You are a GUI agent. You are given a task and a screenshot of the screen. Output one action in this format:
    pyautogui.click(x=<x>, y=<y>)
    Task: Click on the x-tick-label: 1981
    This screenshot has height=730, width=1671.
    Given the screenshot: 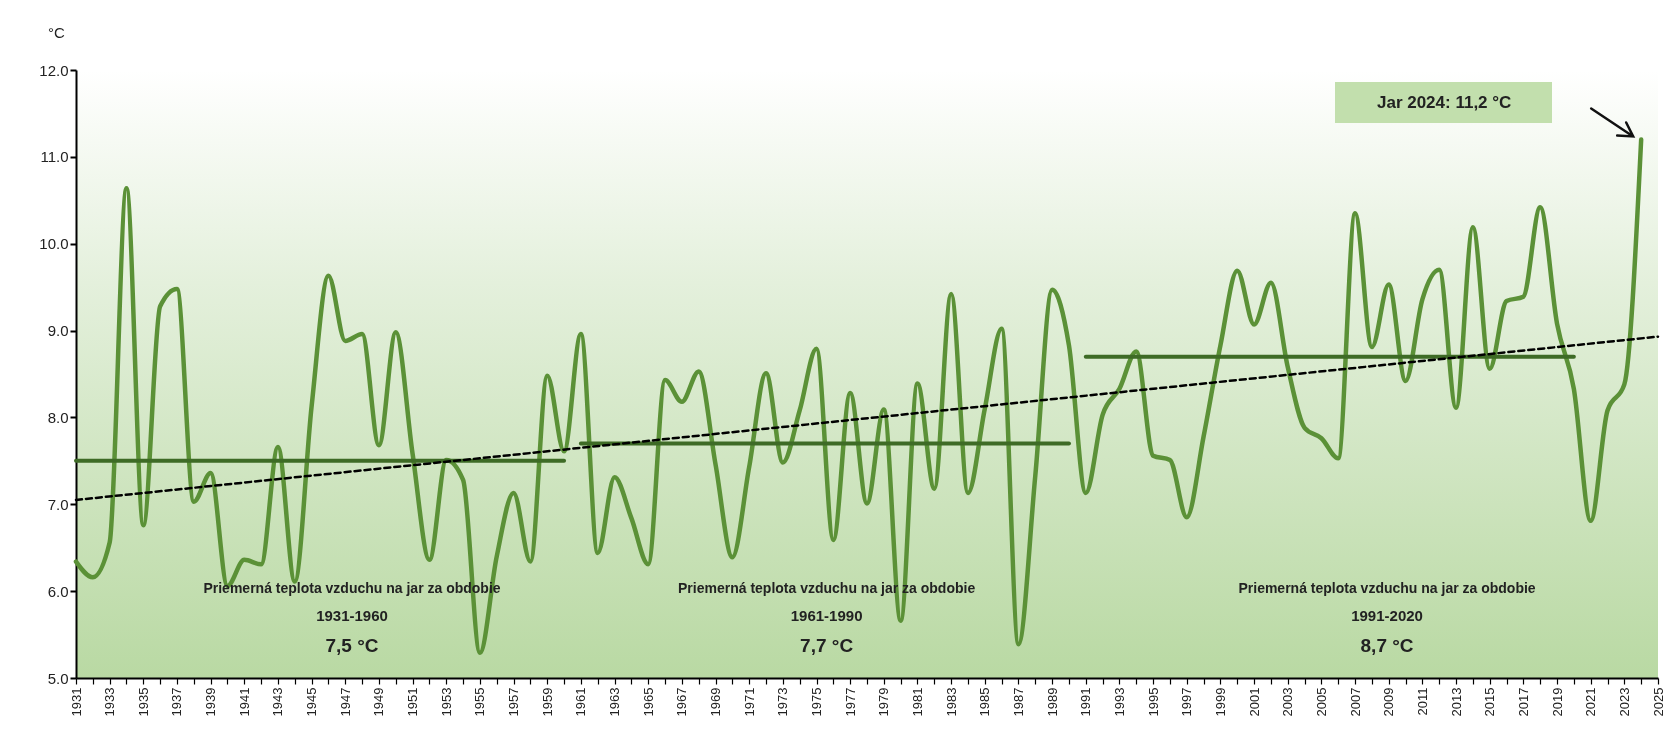 What is the action you would take?
    pyautogui.click(x=917, y=702)
    